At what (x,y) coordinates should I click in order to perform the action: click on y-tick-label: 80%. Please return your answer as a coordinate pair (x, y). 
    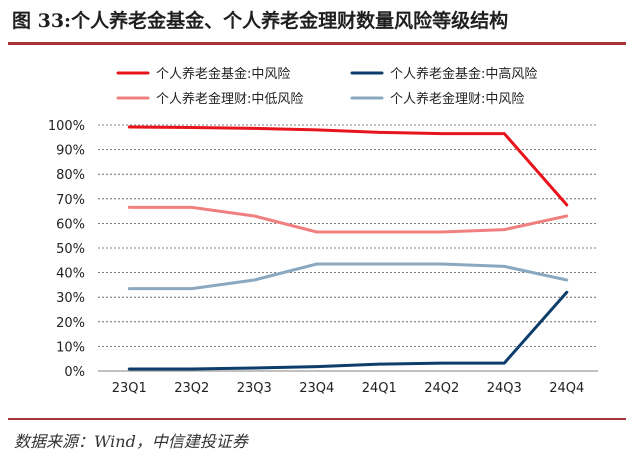
    Looking at the image, I should click on (70, 175).